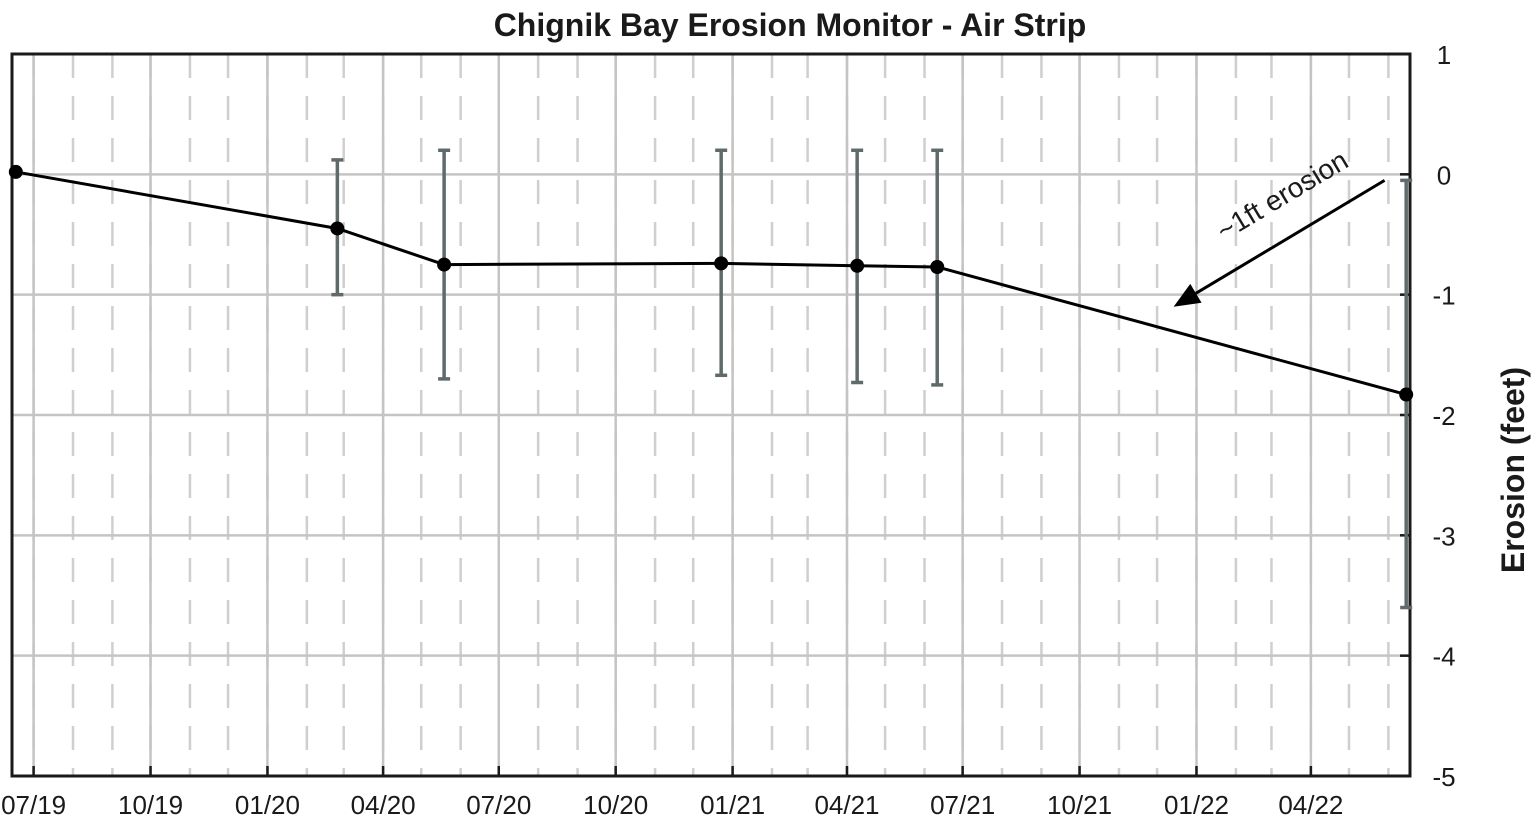 The height and width of the screenshot is (824, 1535). Describe the element at coordinates (150, 805) in the screenshot. I see `x-tick-label: 10/19` at that location.